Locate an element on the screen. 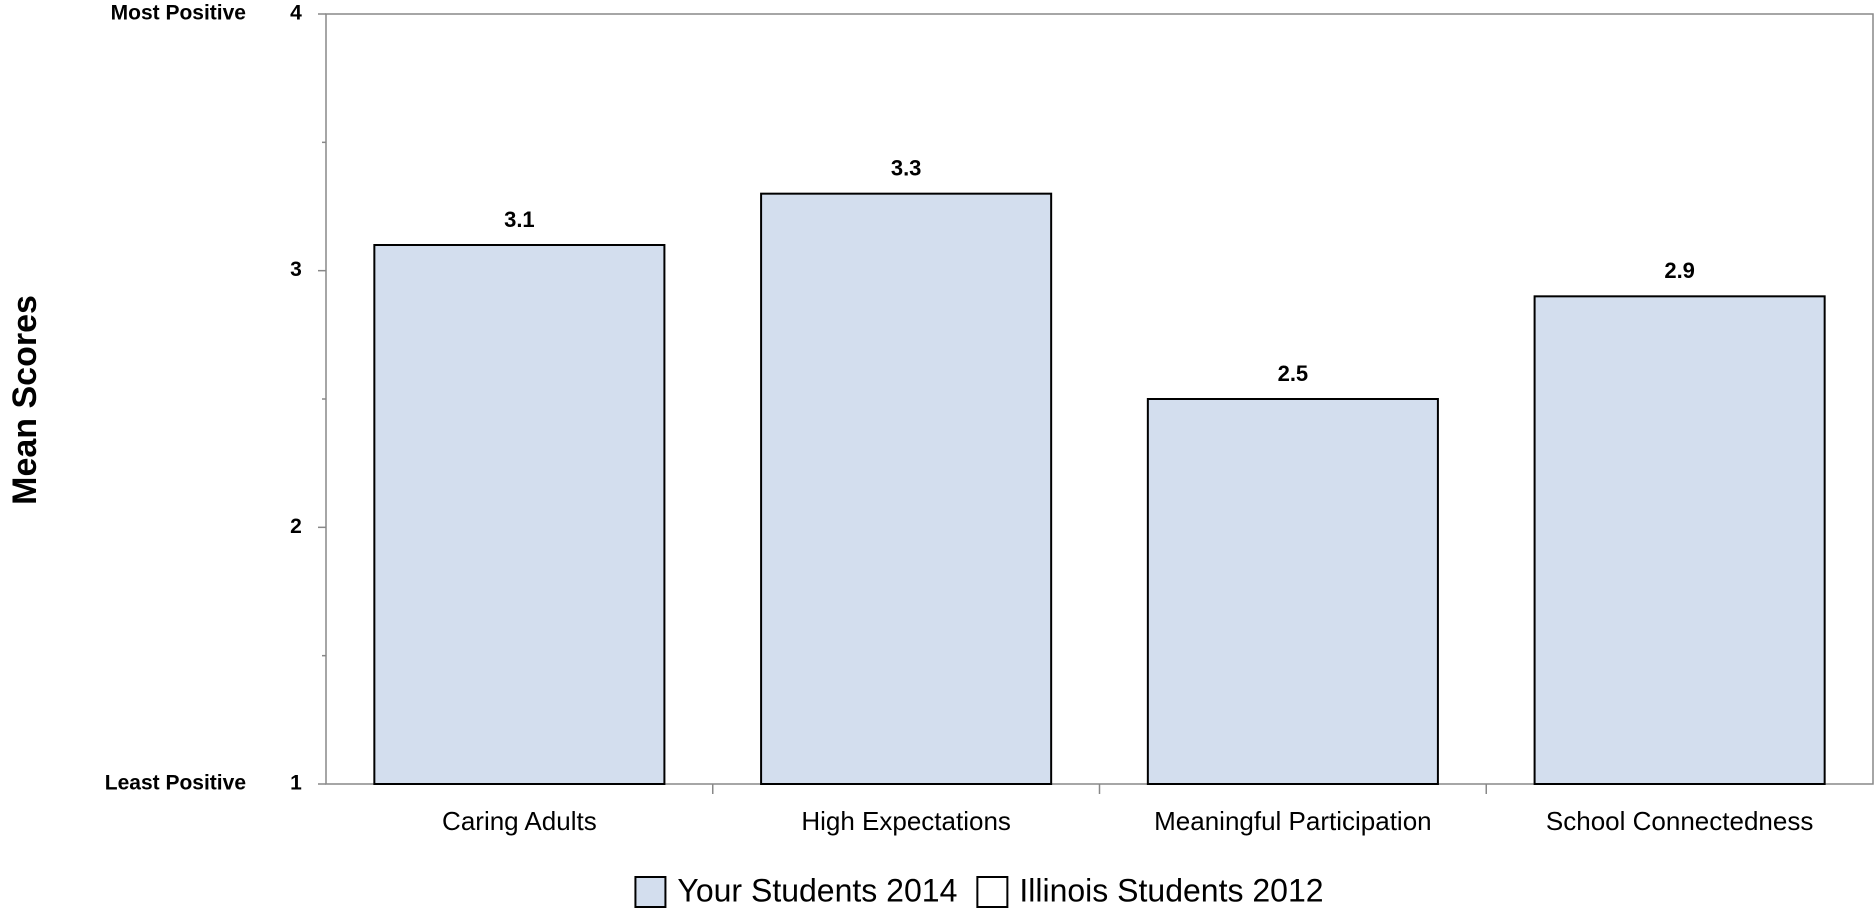  y-tick-label: 2 is located at coordinates (296, 526).